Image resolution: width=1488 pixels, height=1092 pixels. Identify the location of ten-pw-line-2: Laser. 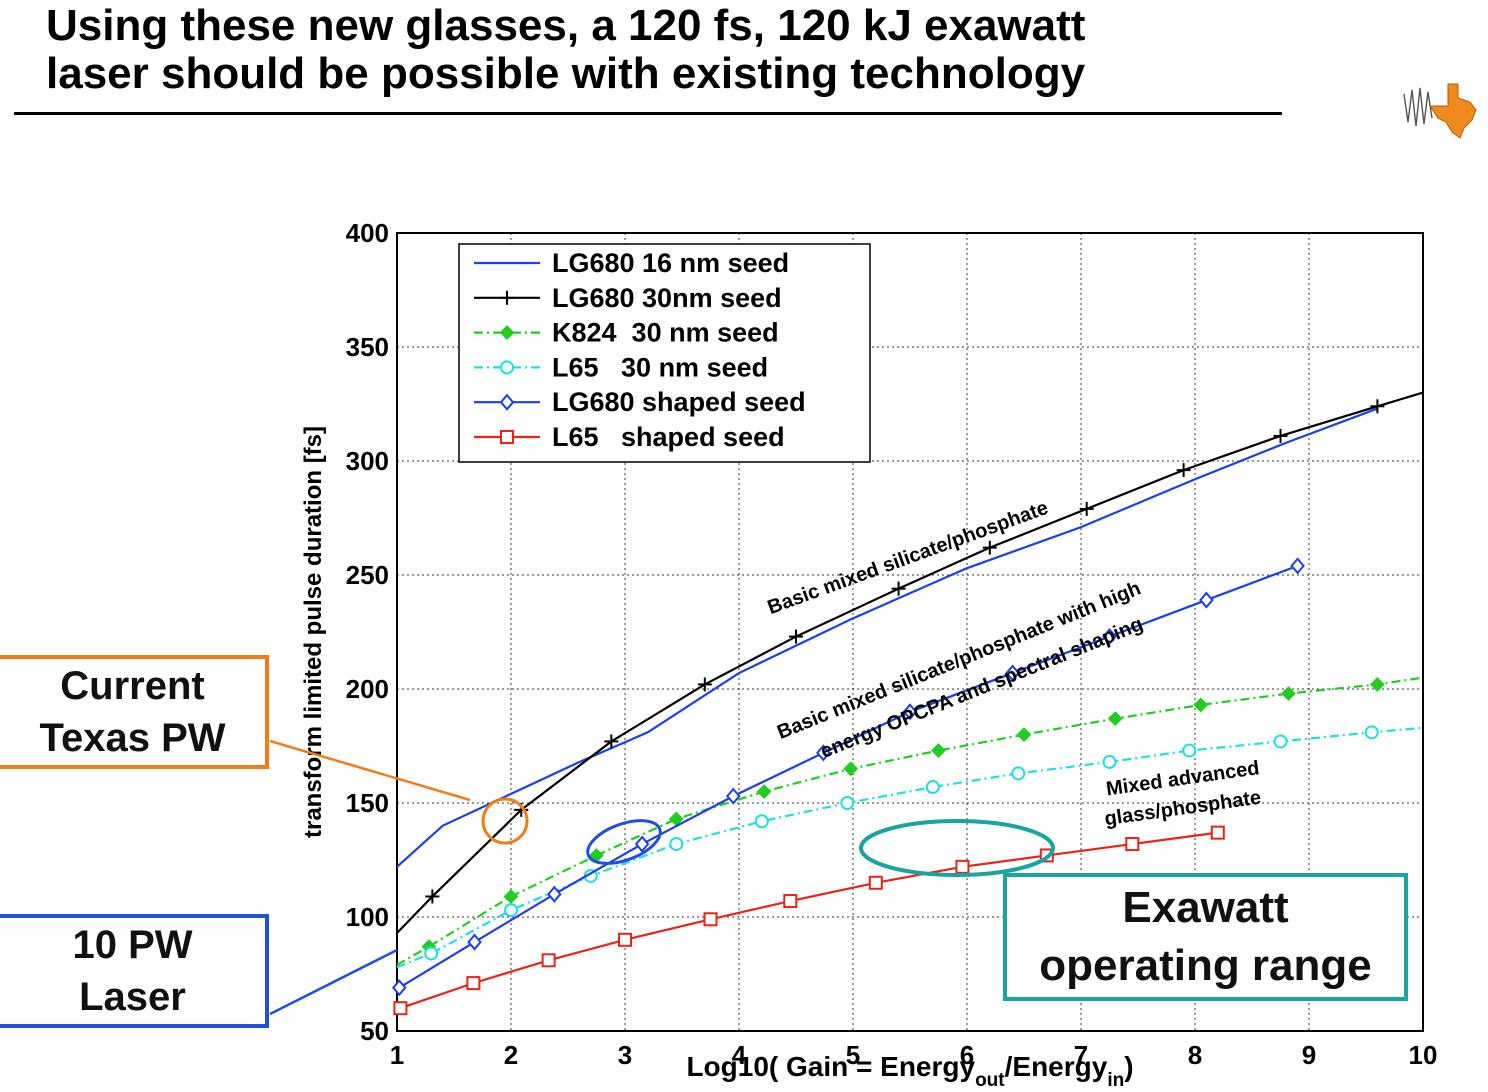
(132, 997).